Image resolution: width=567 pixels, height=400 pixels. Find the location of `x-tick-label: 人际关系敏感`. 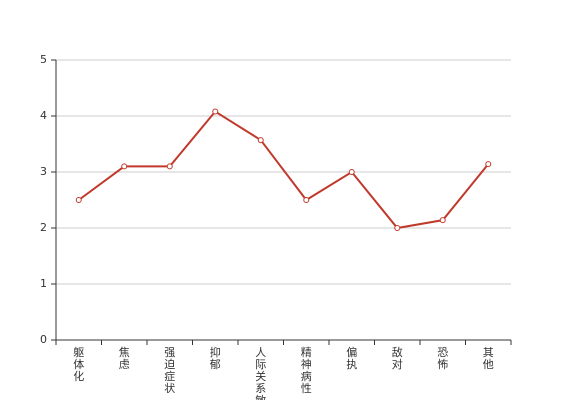

x-tick-label: 人际关系敏感 is located at coordinates (260, 373).